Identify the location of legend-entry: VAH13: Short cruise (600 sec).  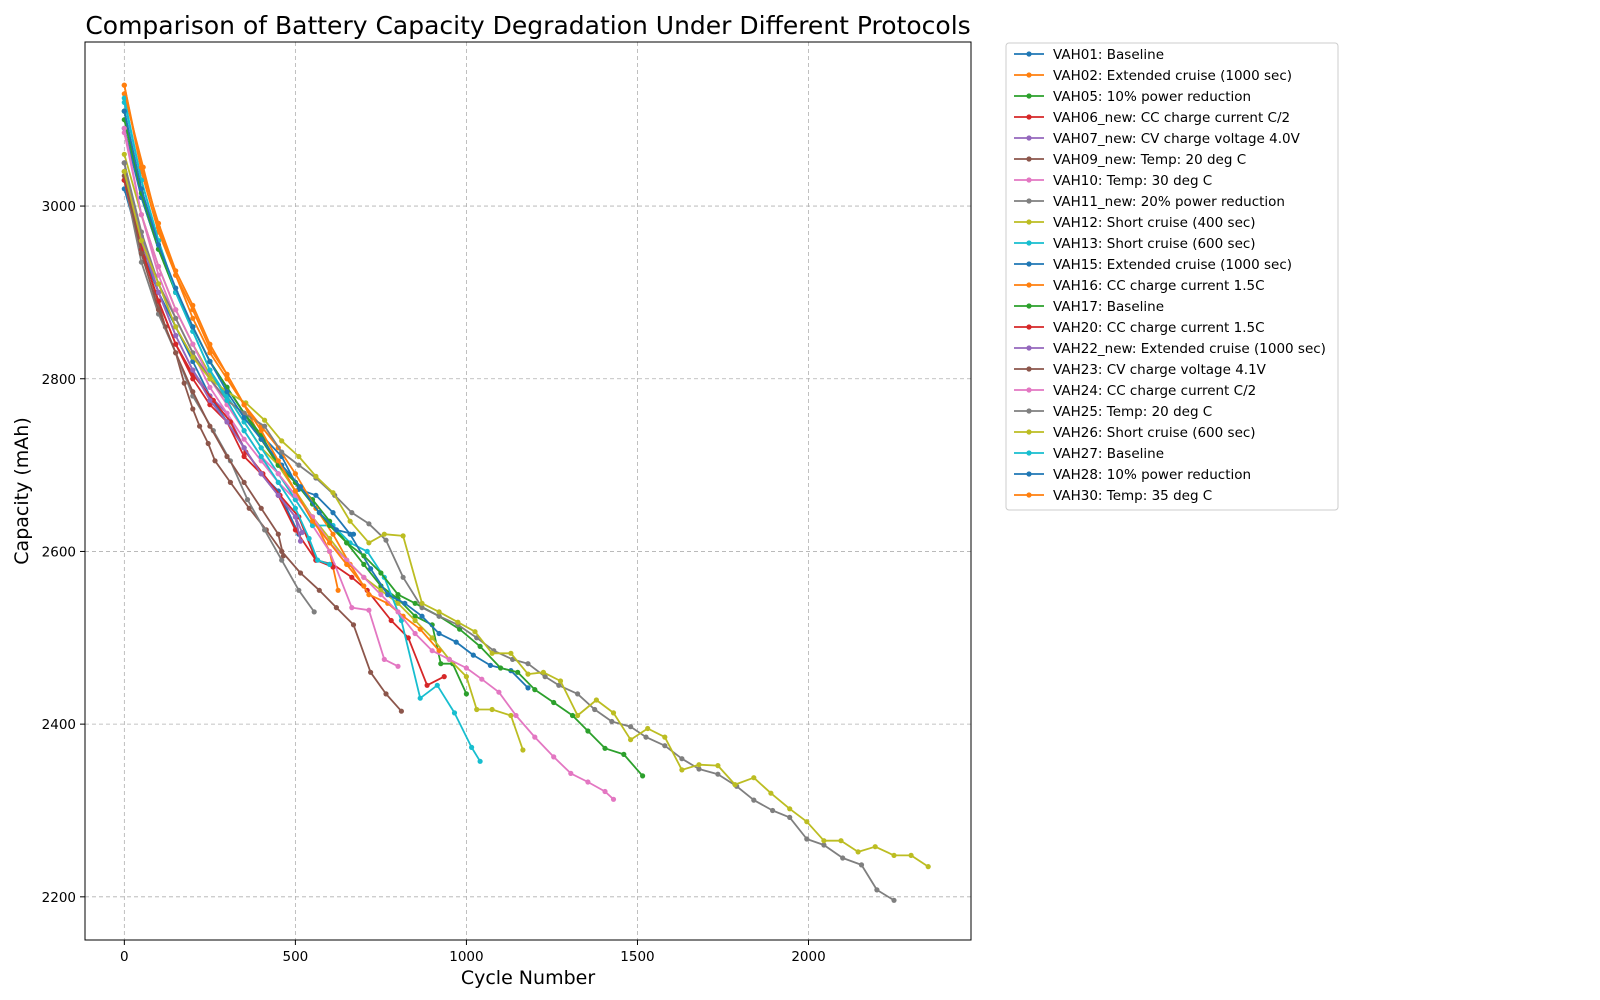
(1135, 244).